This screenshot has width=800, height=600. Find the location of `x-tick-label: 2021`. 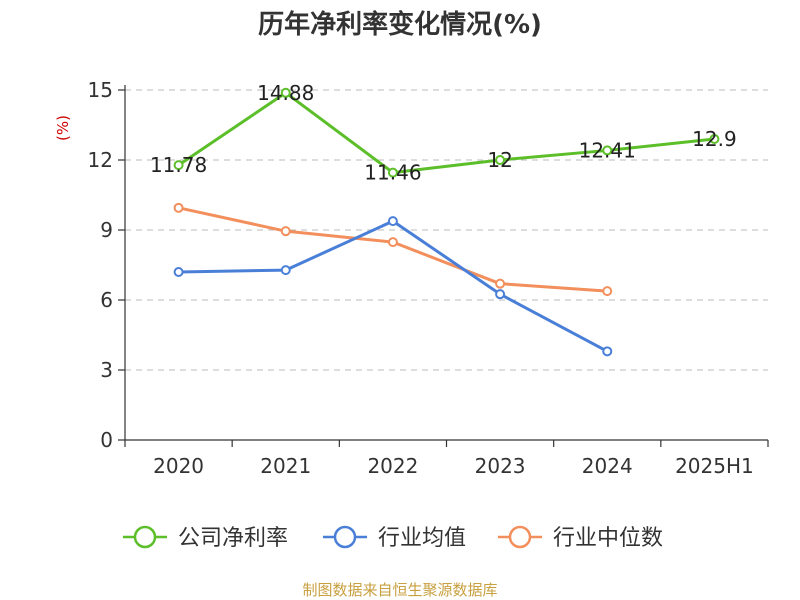

x-tick-label: 2021 is located at coordinates (285, 466).